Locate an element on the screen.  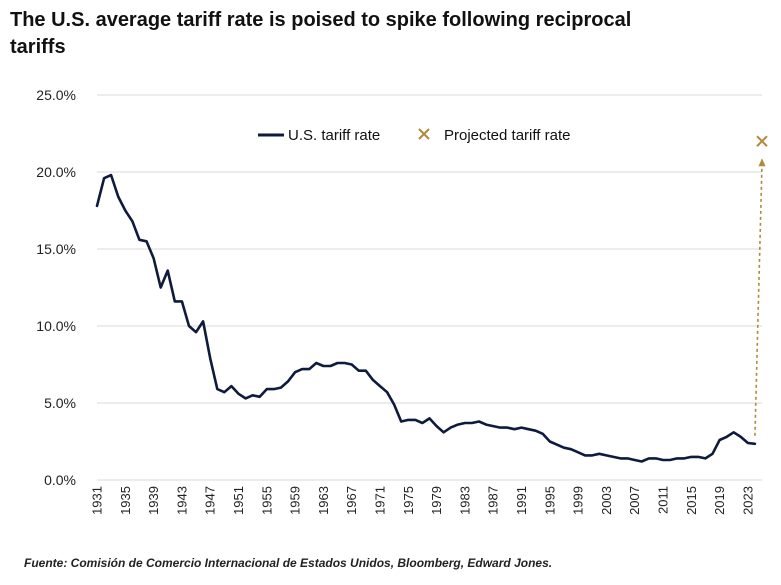
x-tick-label: 1991 is located at coordinates (521, 500).